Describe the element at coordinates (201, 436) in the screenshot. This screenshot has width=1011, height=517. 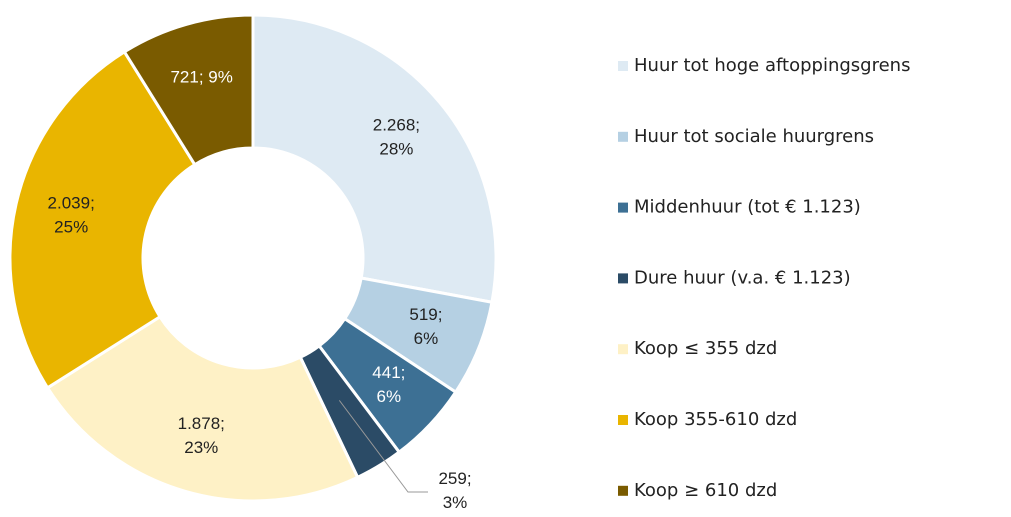
I see `value-label: 1.878; 23%` at that location.